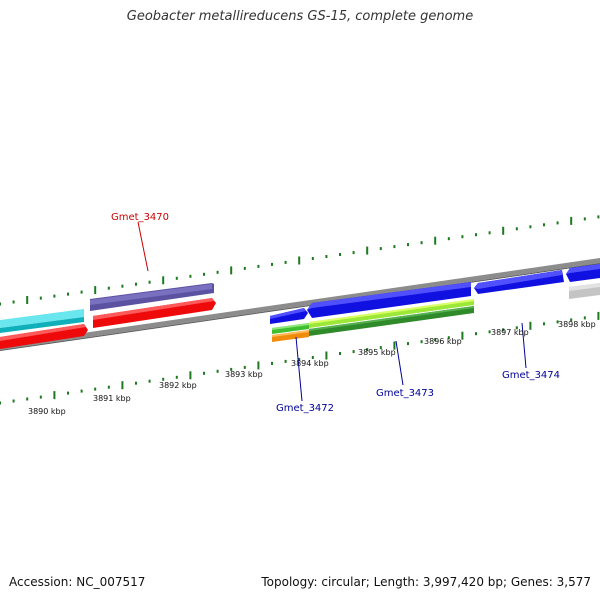 The height and width of the screenshot is (600, 600). I want to click on leader-gmet3470, so click(143, 246).